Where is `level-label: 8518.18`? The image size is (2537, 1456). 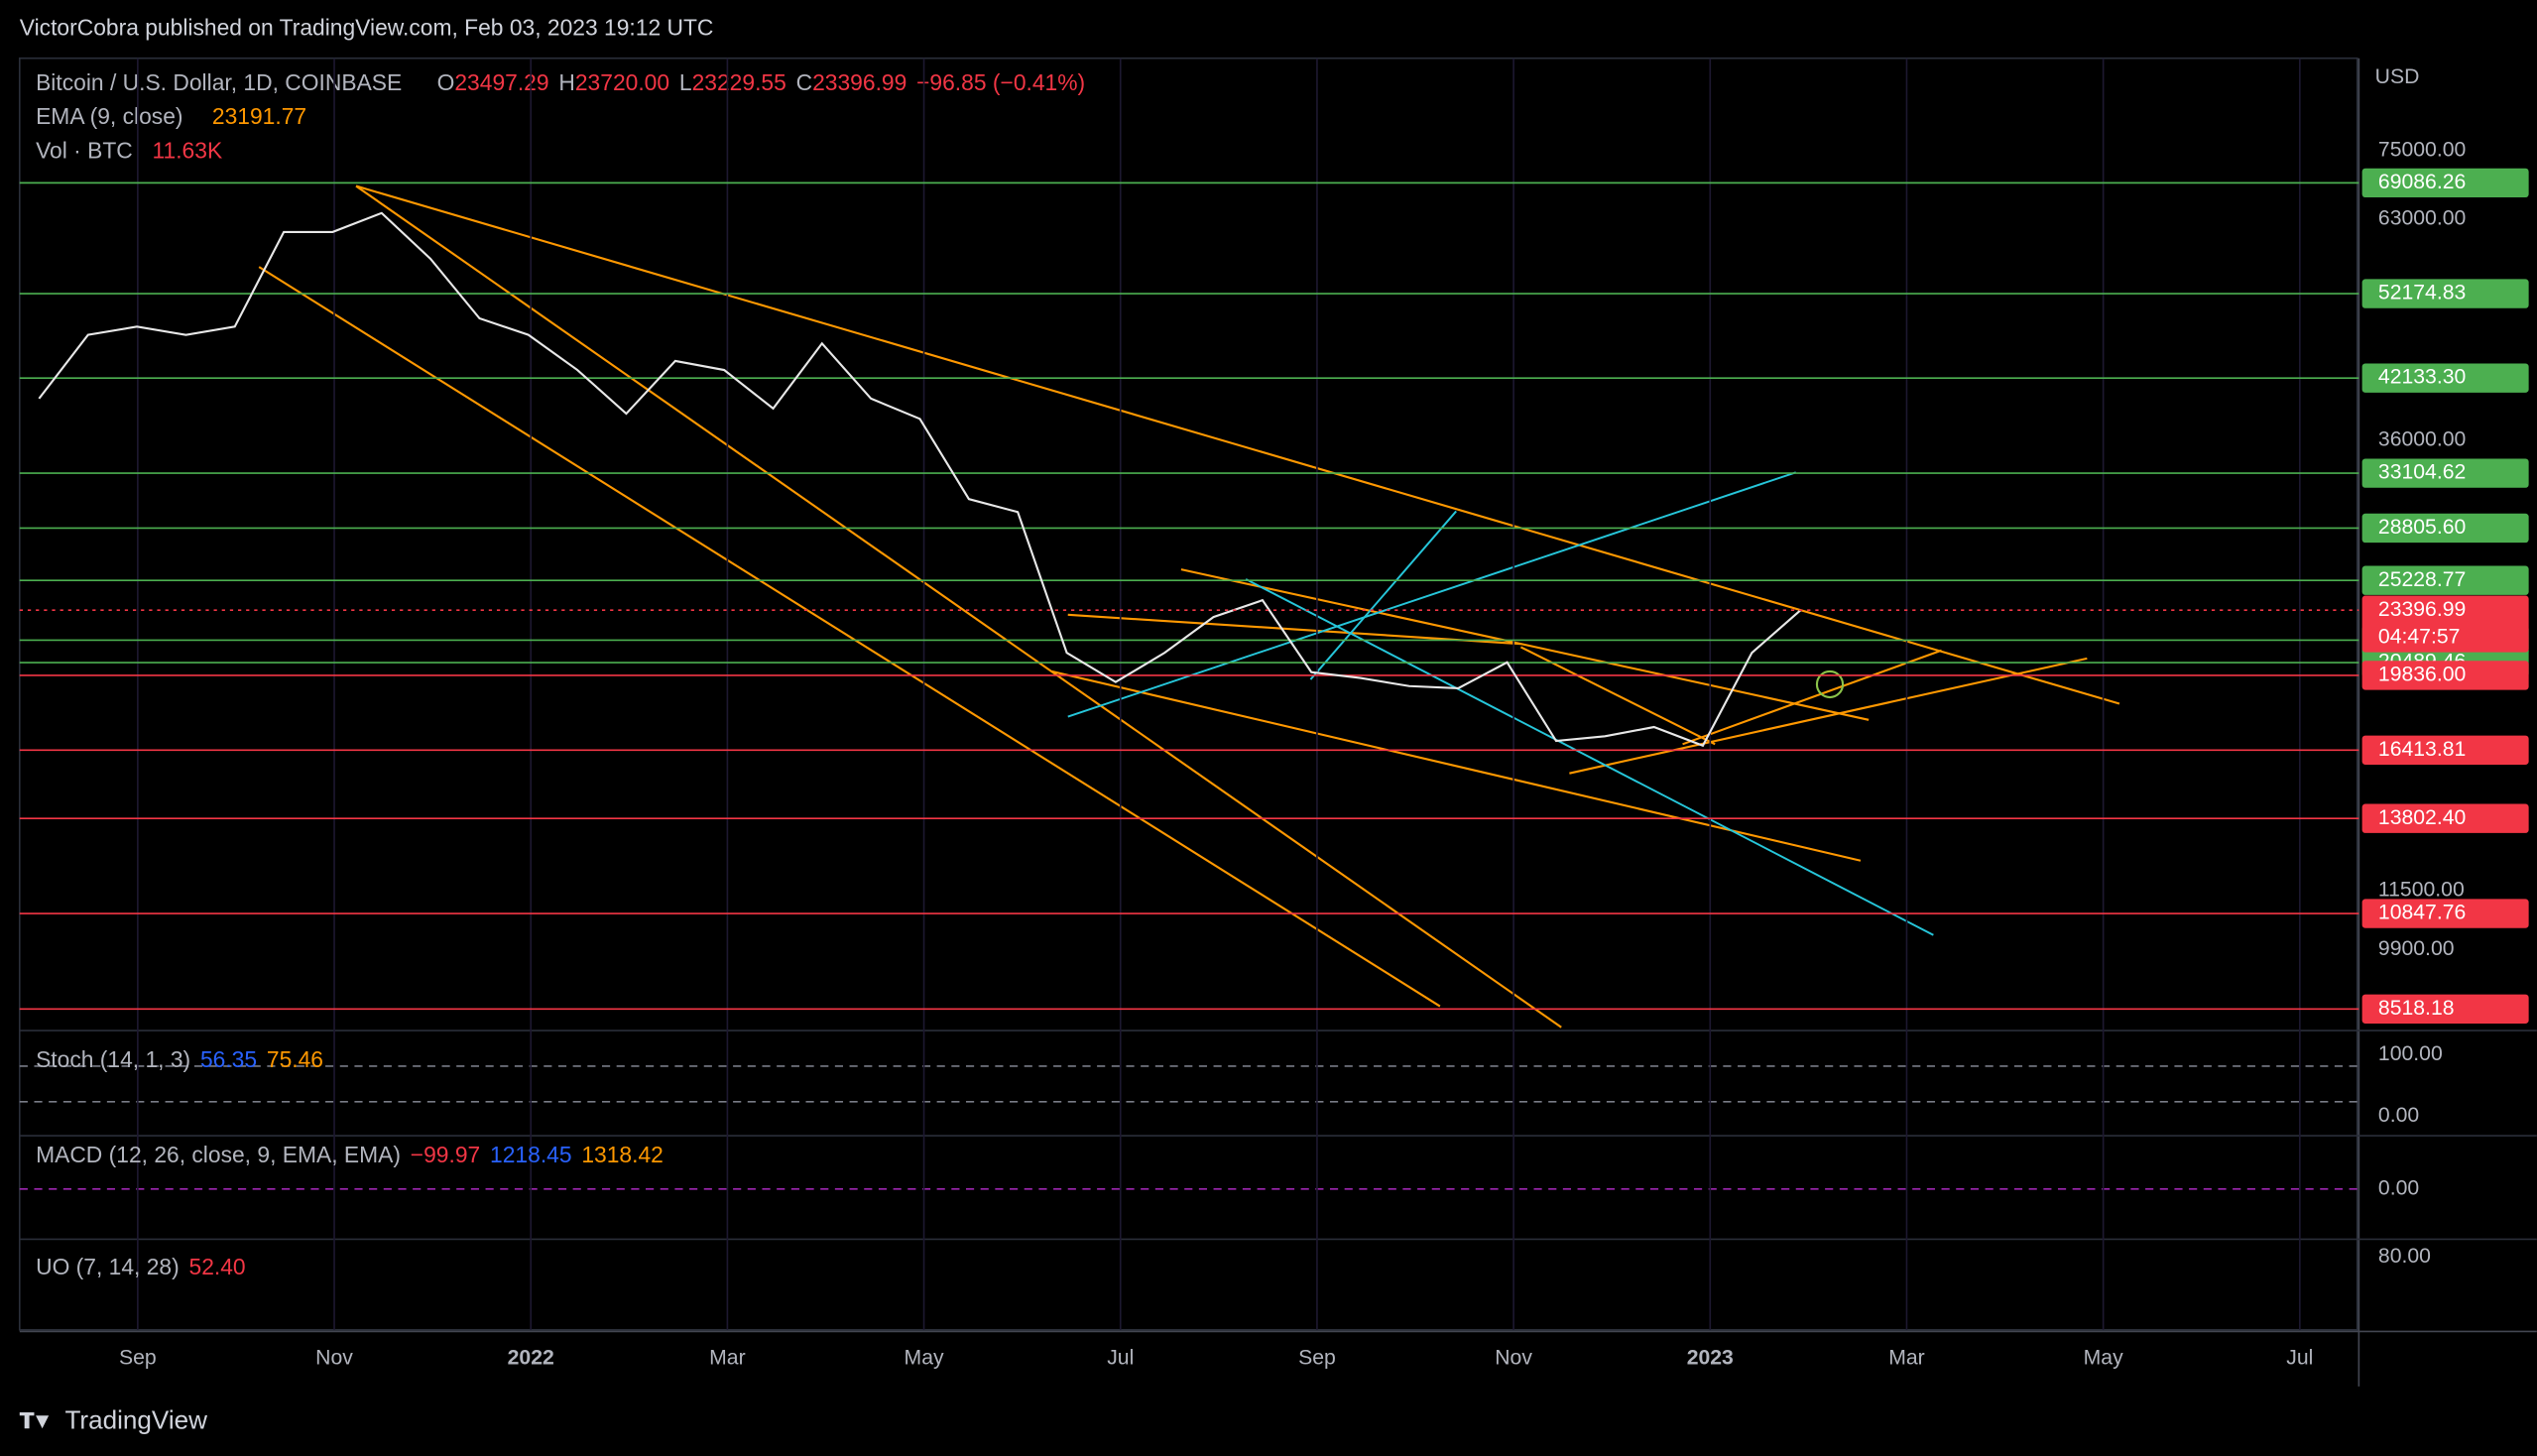 level-label: 8518.18 is located at coordinates (2416, 1008).